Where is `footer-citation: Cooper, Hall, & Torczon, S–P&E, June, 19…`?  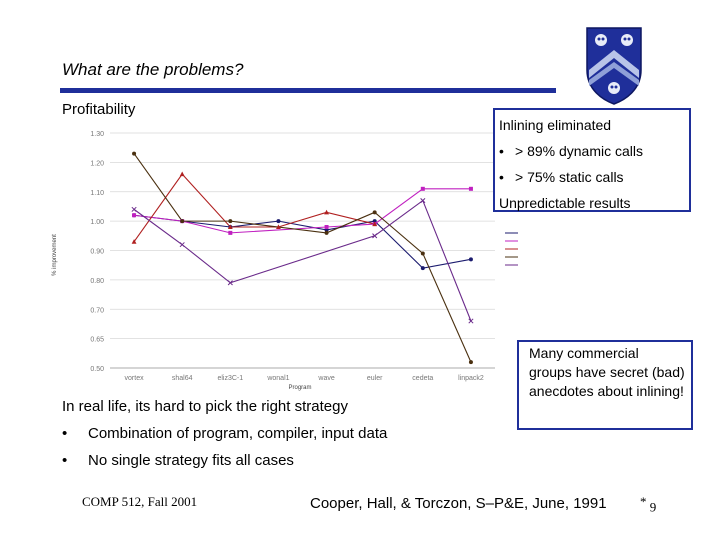
footer-citation: Cooper, Hall, & Torczon, S–P&E, June, 19… is located at coordinates (458, 503).